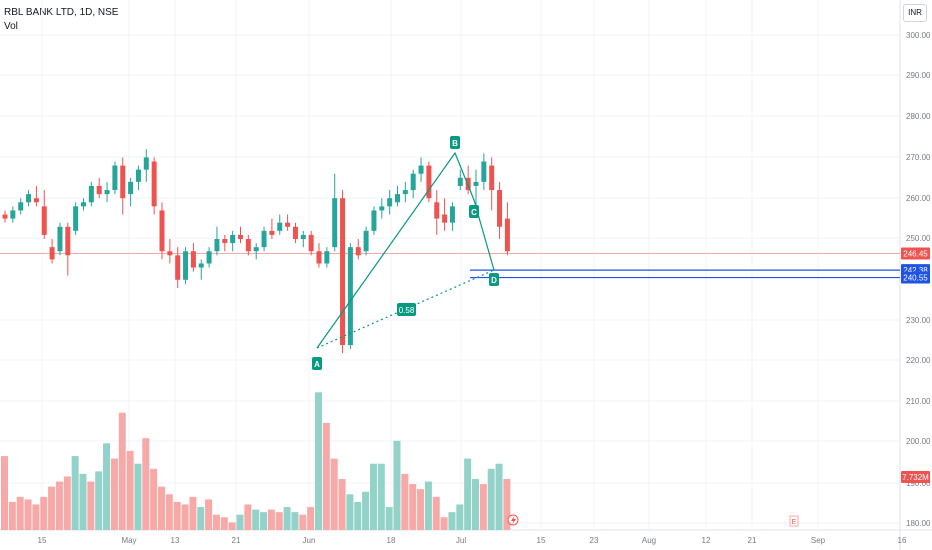  I want to click on x-tick-label: 18, so click(391, 540).